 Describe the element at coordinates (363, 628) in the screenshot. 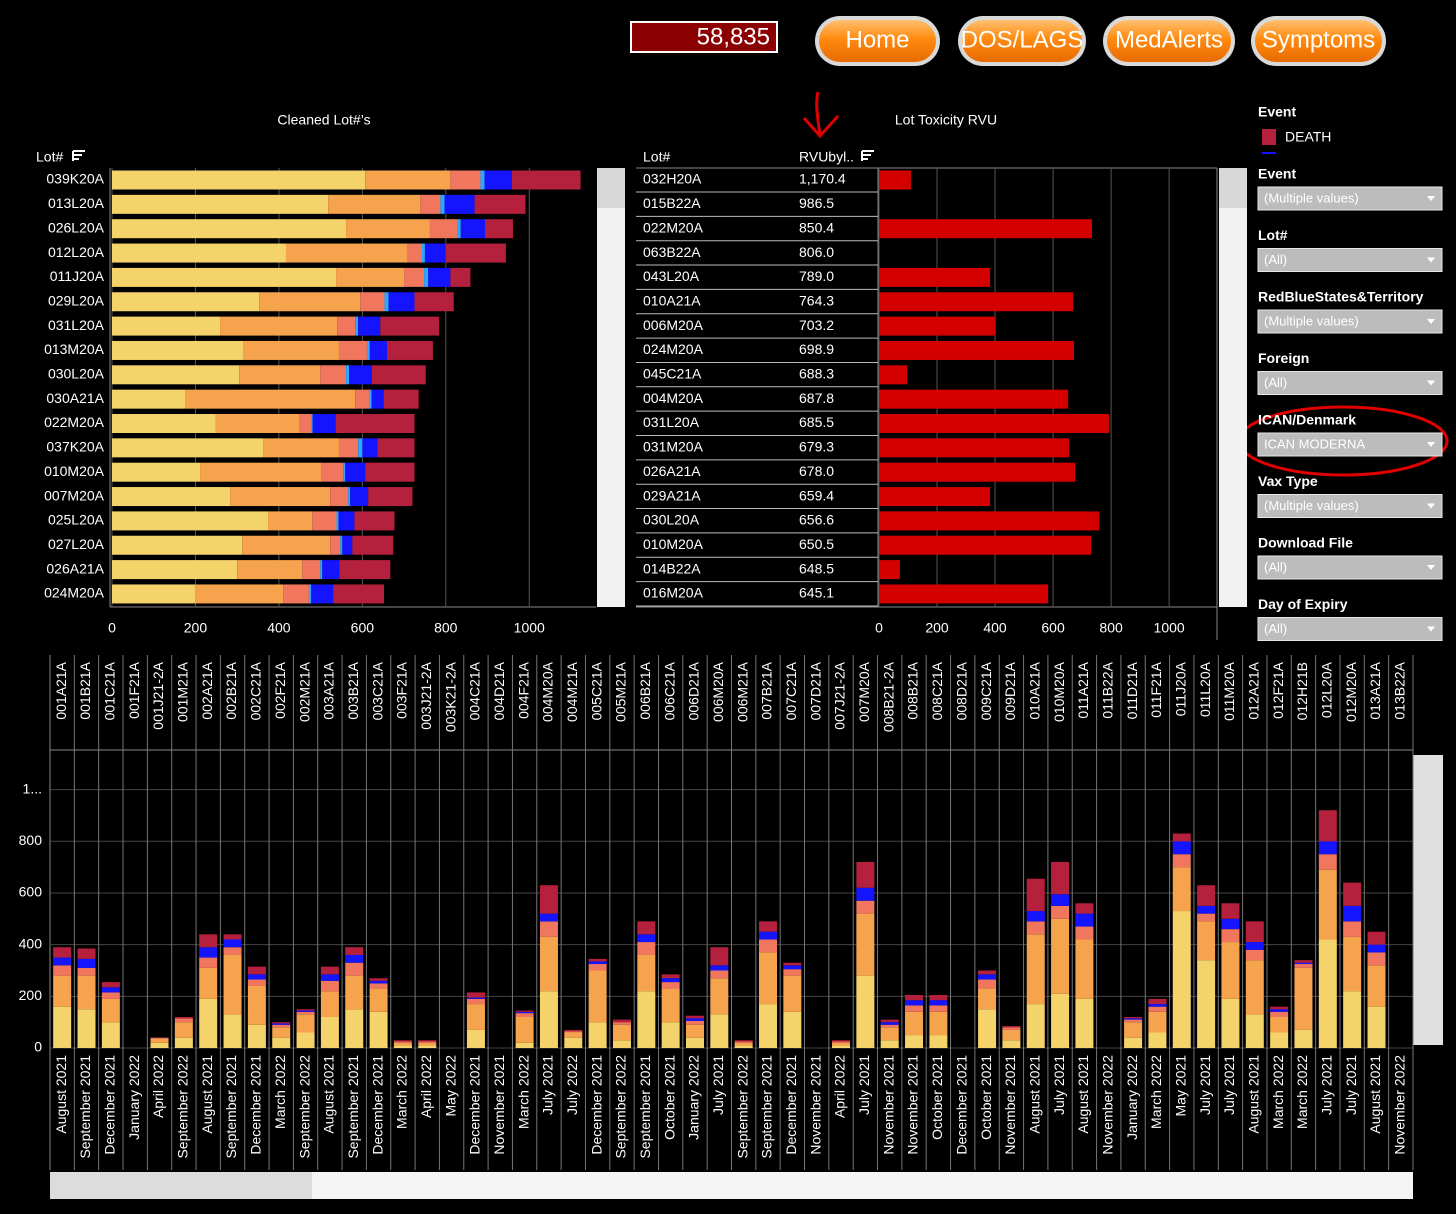

I see `x-tick-label: 600` at that location.